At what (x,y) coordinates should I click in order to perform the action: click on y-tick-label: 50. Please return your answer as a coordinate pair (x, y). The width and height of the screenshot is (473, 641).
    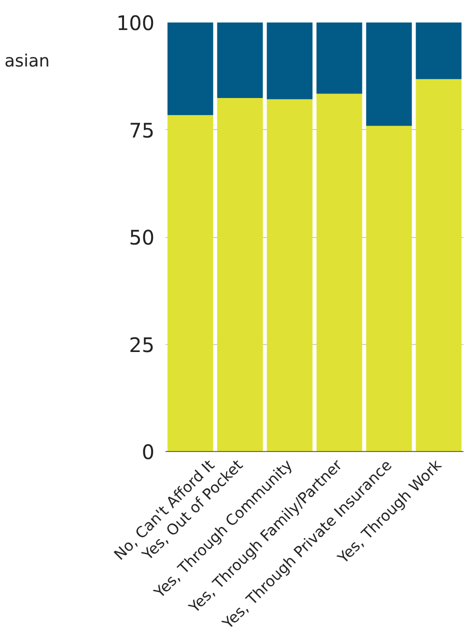
    Looking at the image, I should click on (142, 238).